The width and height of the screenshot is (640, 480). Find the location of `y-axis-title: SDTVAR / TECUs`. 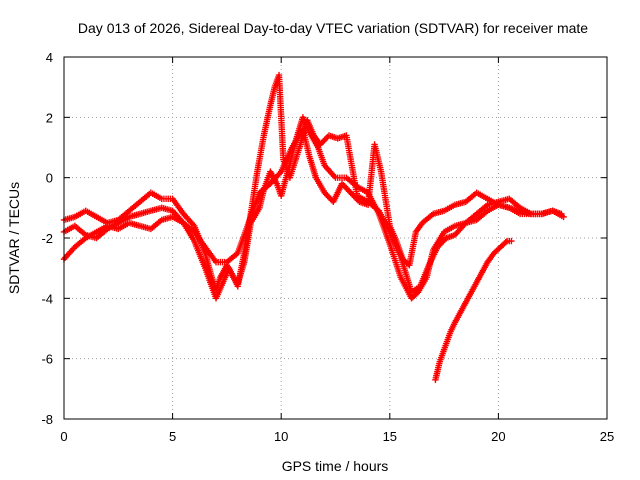

y-axis-title: SDTVAR / TECUs is located at coordinates (14, 238).